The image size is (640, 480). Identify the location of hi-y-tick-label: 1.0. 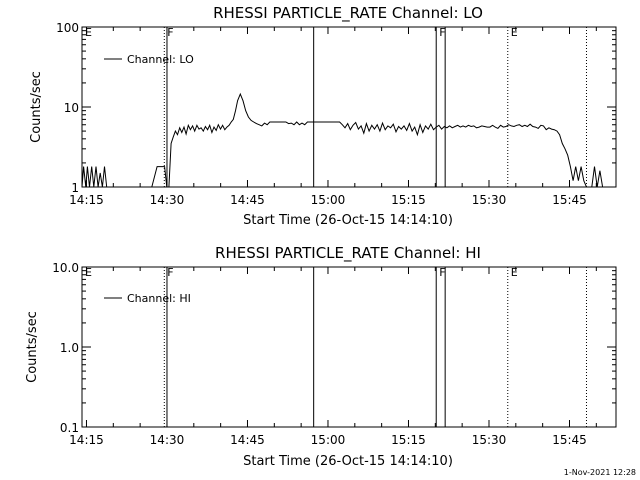
(69, 348).